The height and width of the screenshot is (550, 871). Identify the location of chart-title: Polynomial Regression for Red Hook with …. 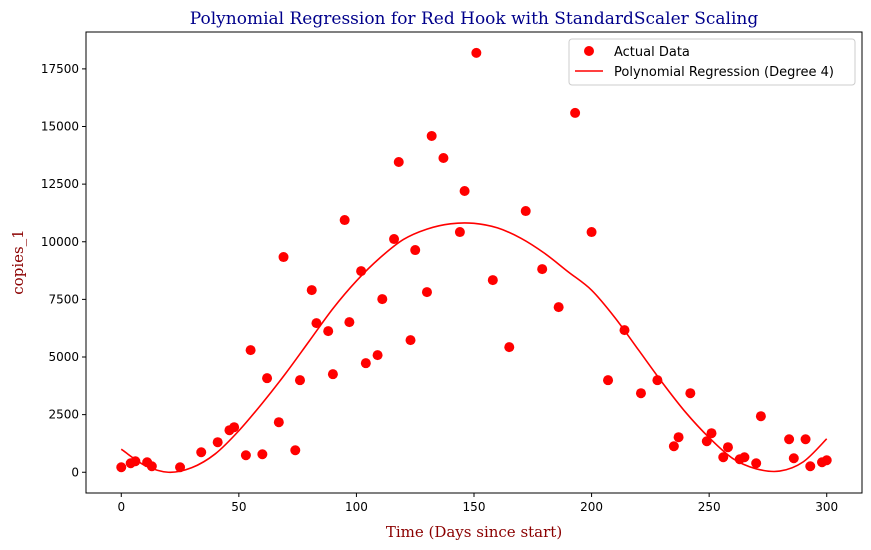
(474, 19).